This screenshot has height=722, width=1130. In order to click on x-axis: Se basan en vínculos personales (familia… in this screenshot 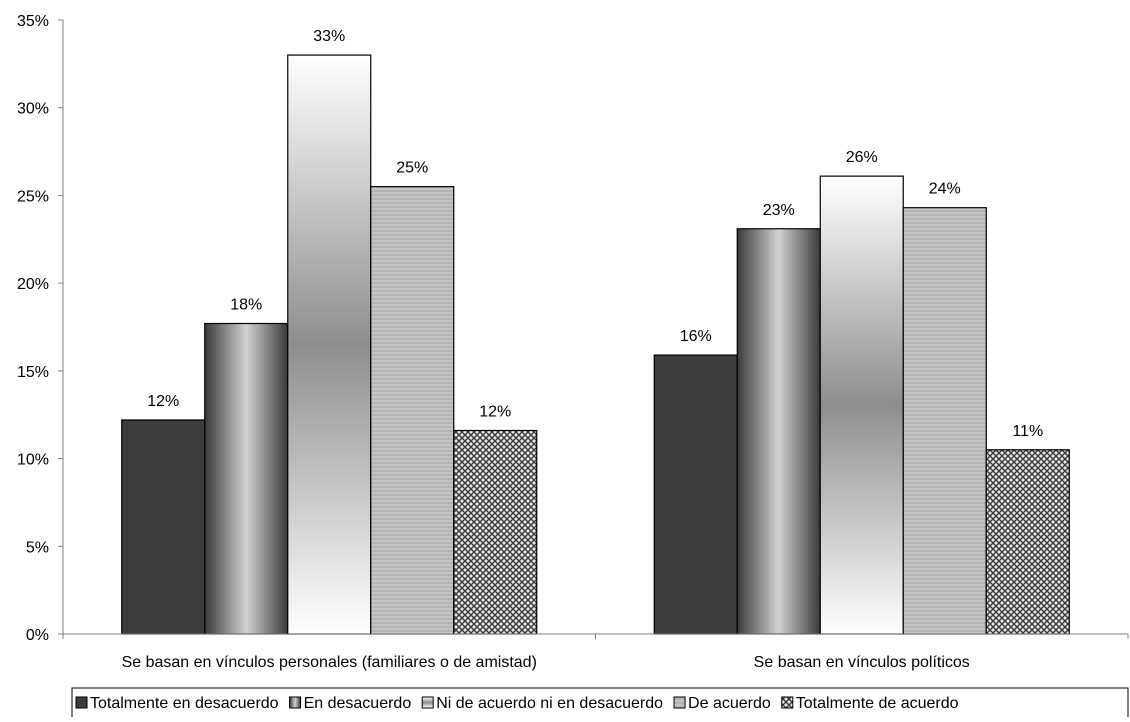, I will do `click(595, 652)`.